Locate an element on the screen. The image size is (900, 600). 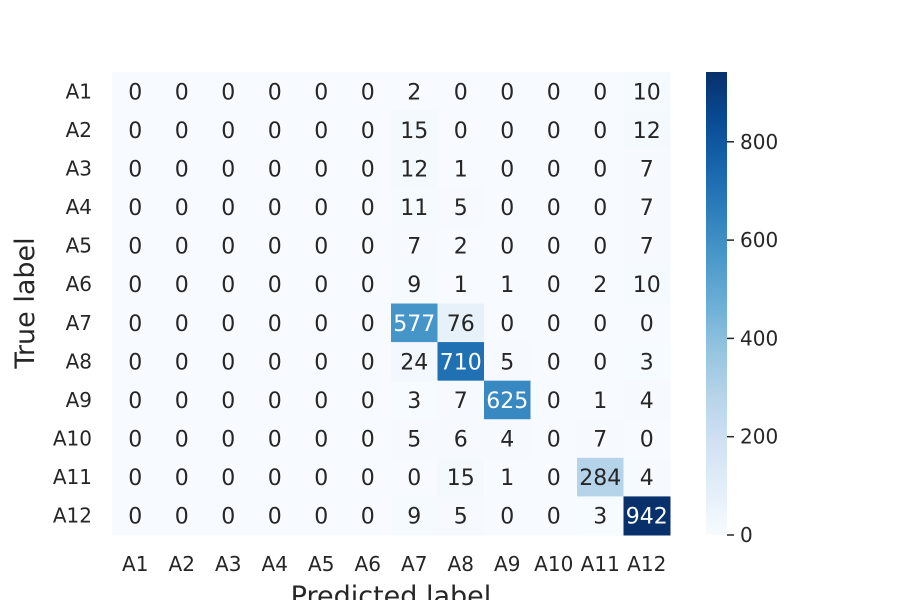
x-tick-label: A9 is located at coordinates (507, 564).